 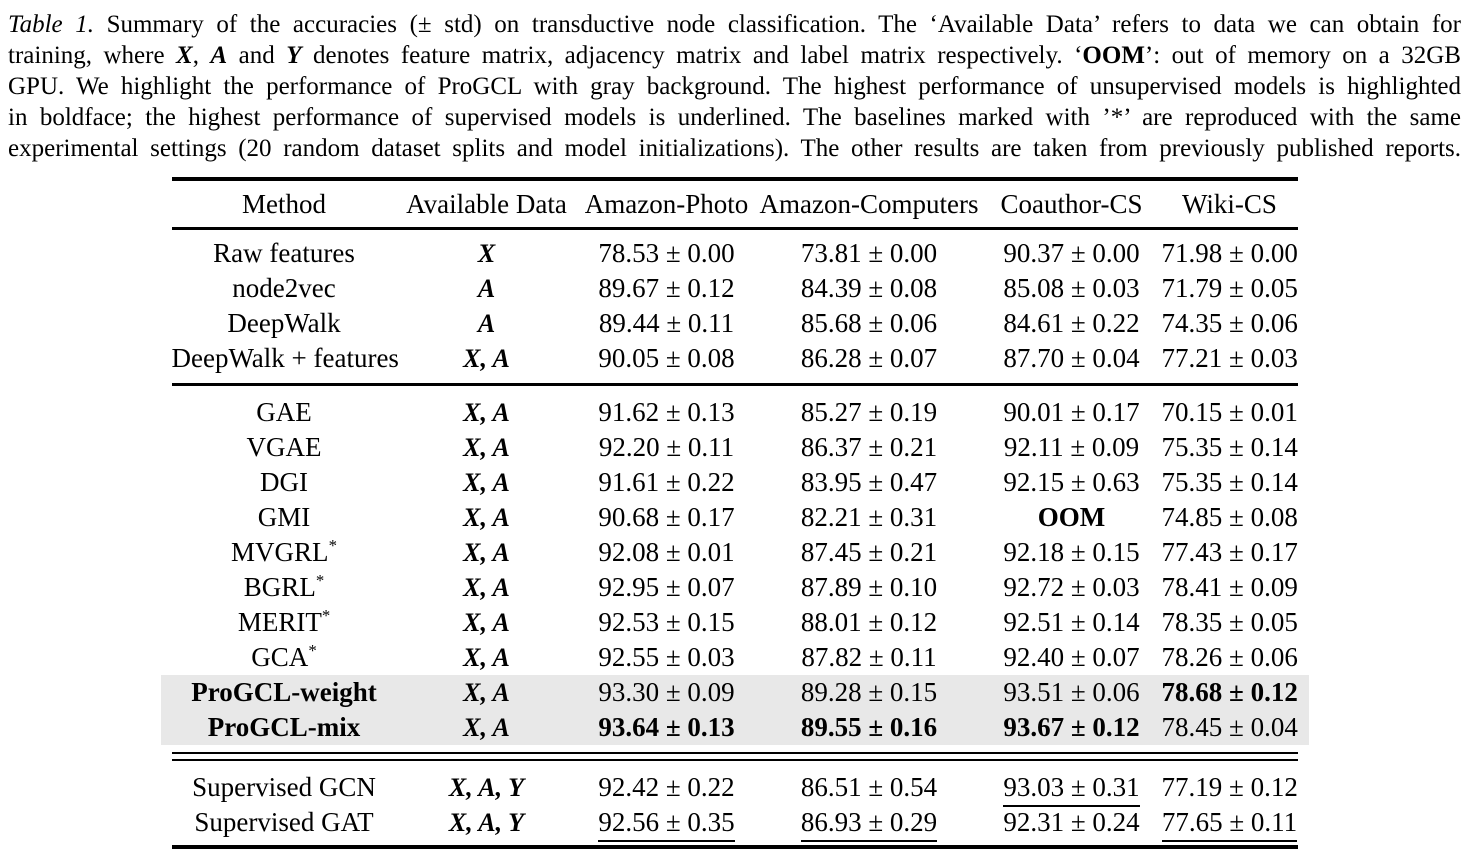 What do you see at coordinates (666, 727) in the screenshot?
I see `accuracy-value: 93.64 ± 0.13` at bounding box center [666, 727].